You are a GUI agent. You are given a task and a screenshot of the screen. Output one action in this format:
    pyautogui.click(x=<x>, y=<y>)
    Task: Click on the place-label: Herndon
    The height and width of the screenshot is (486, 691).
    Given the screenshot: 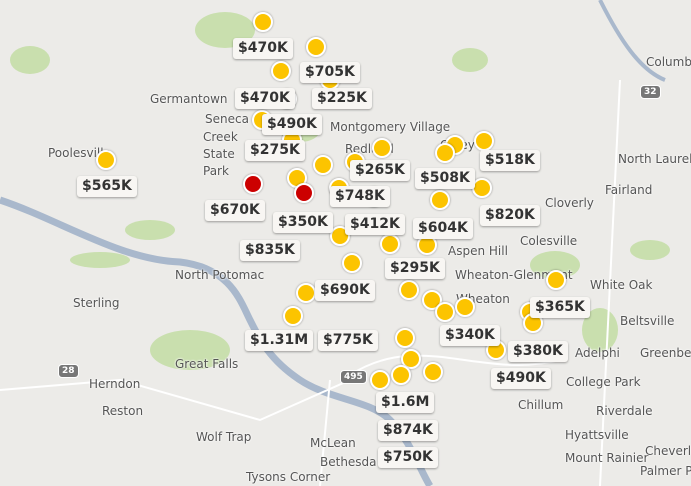 What is the action you would take?
    pyautogui.click(x=115, y=384)
    